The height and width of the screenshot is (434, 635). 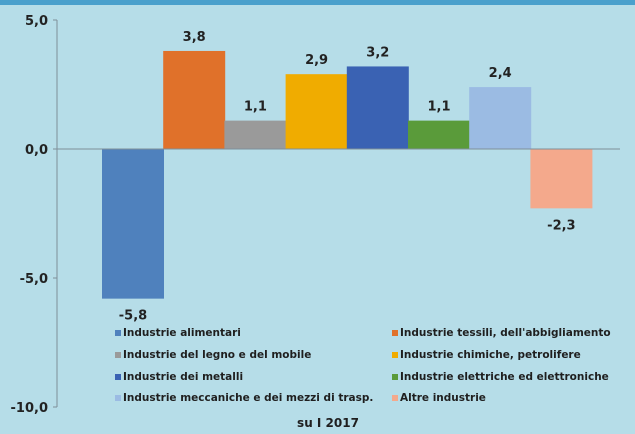 I want to click on legend-label: Industrie alimentari, so click(x=182, y=333).